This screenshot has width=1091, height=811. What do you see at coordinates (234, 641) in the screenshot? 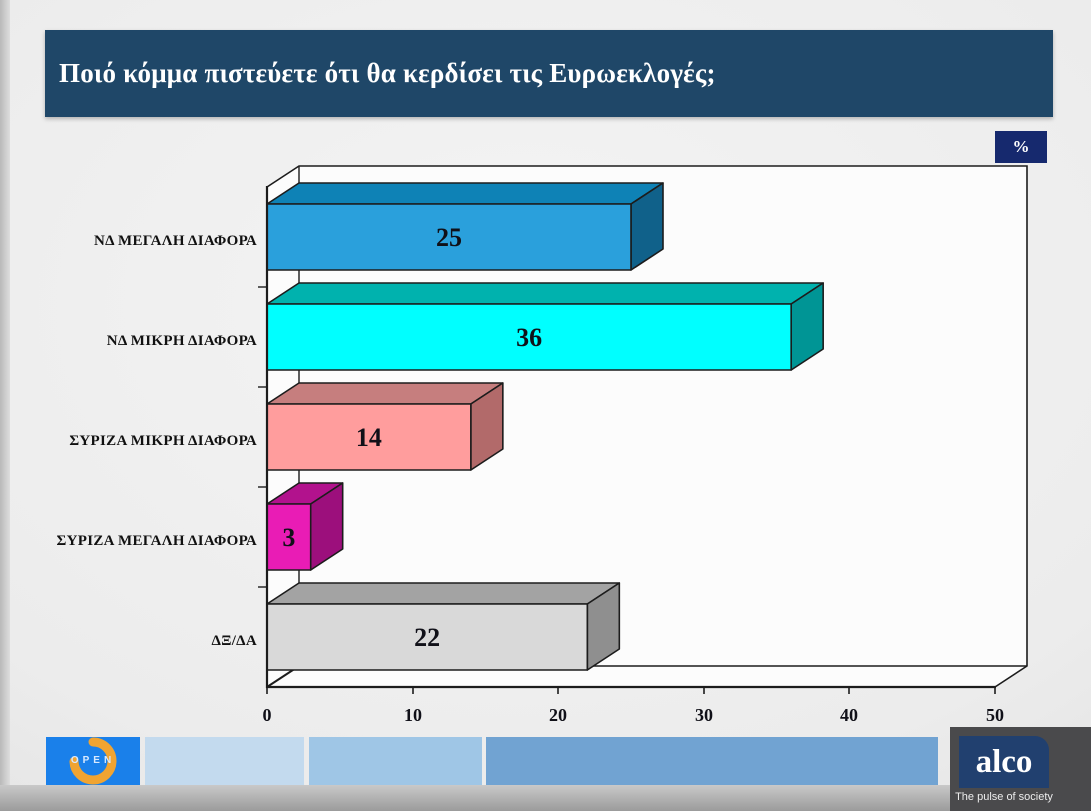
I see `category-label: ΔΞ/ΔΑ` at bounding box center [234, 641].